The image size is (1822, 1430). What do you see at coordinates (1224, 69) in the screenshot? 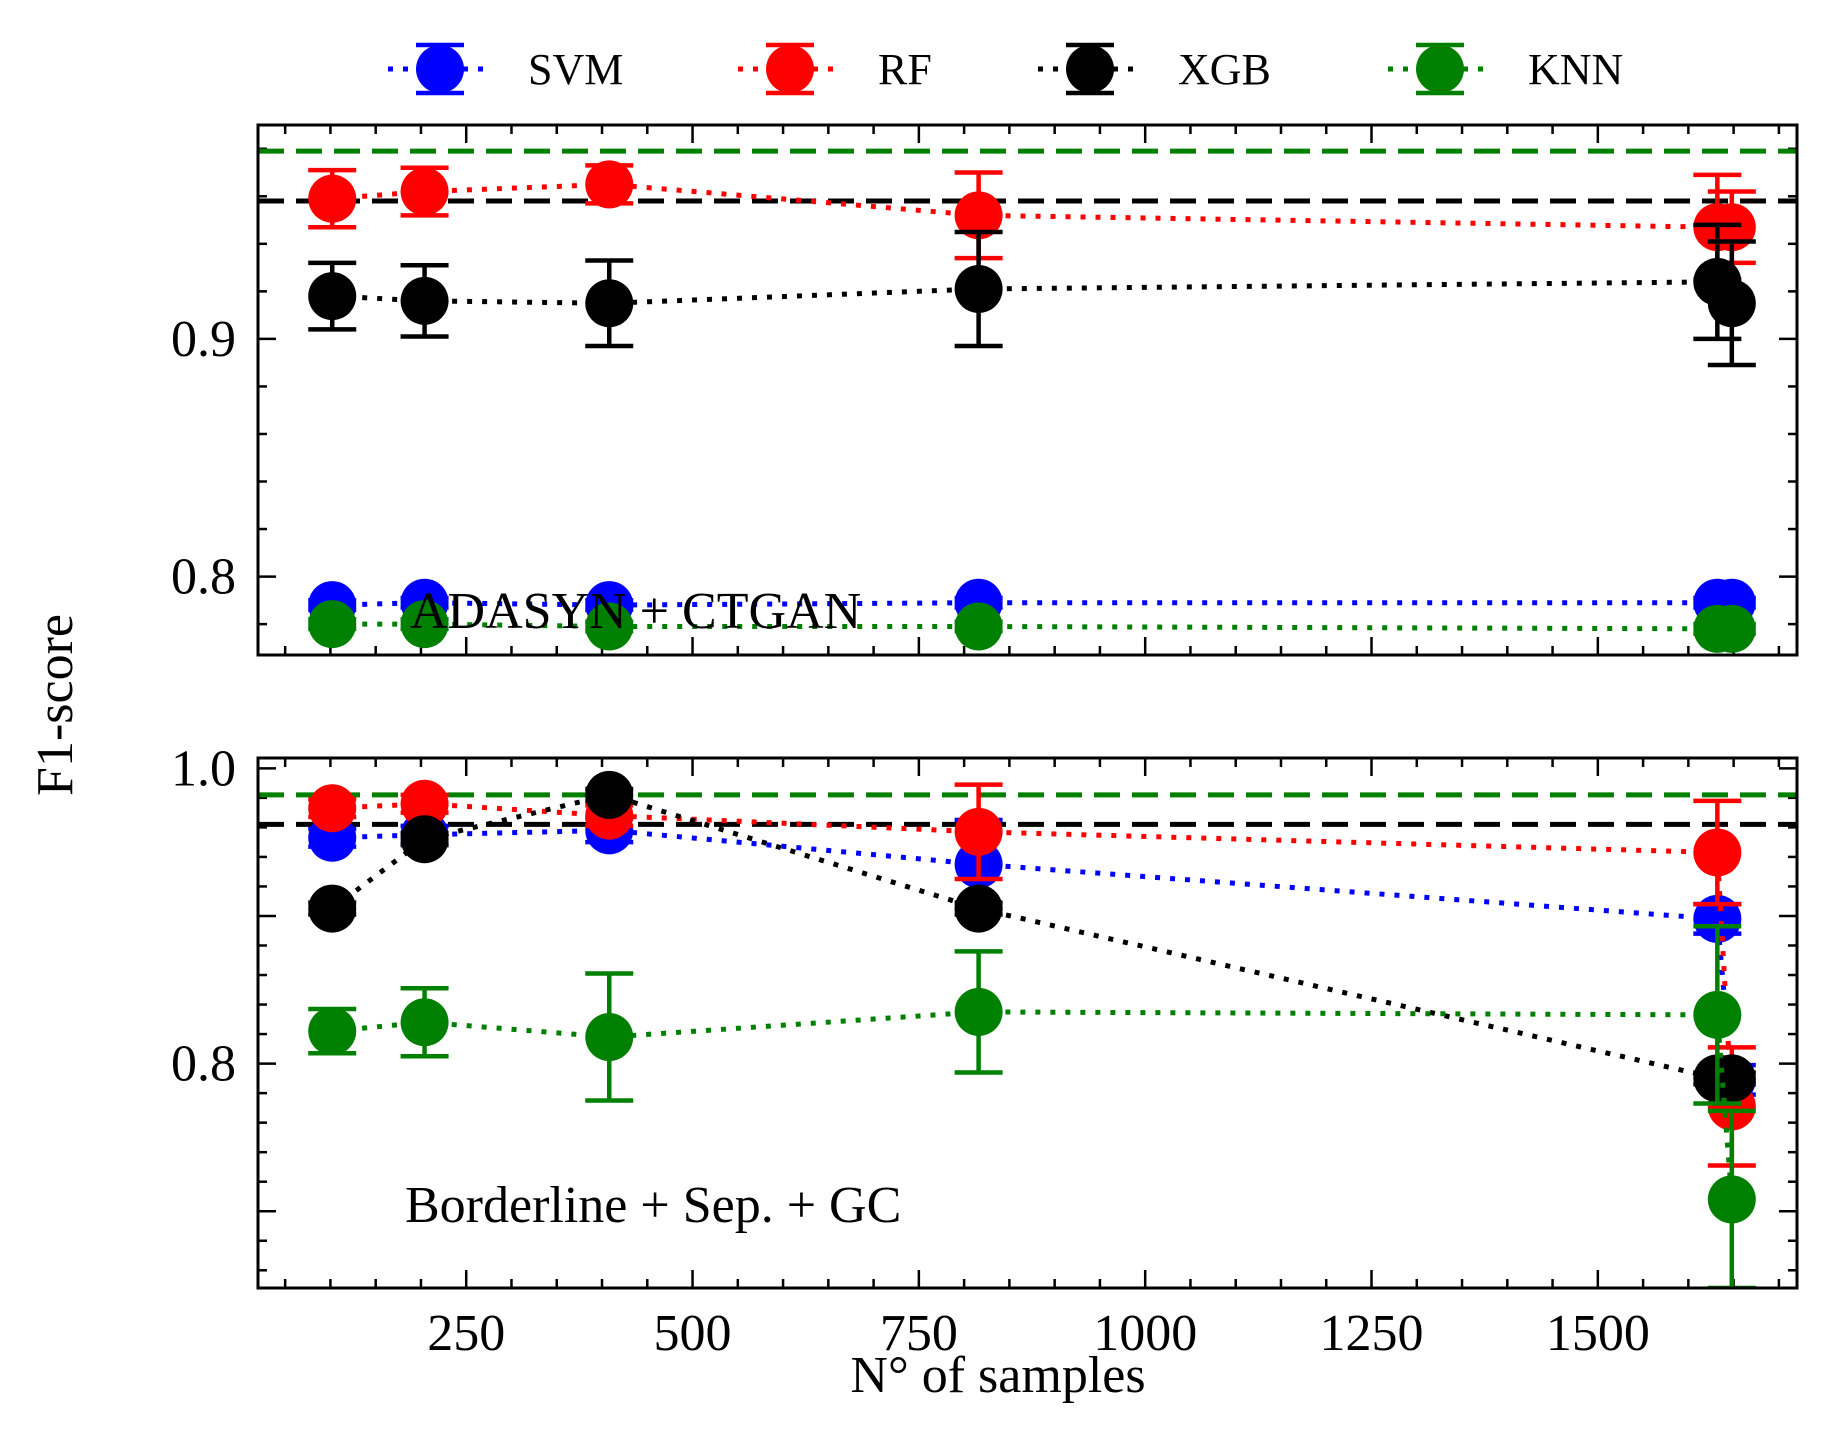
I see `legend-label: XGB` at bounding box center [1224, 69].